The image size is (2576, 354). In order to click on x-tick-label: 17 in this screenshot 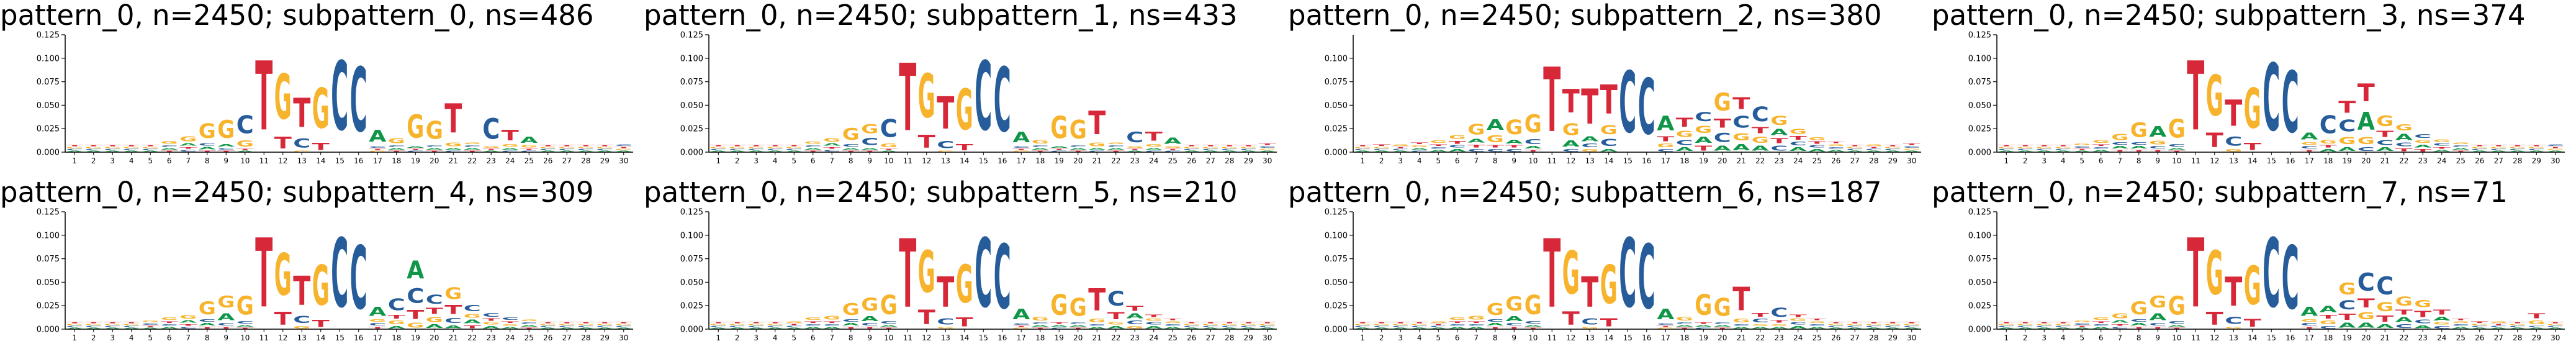, I will do `click(1021, 338)`.